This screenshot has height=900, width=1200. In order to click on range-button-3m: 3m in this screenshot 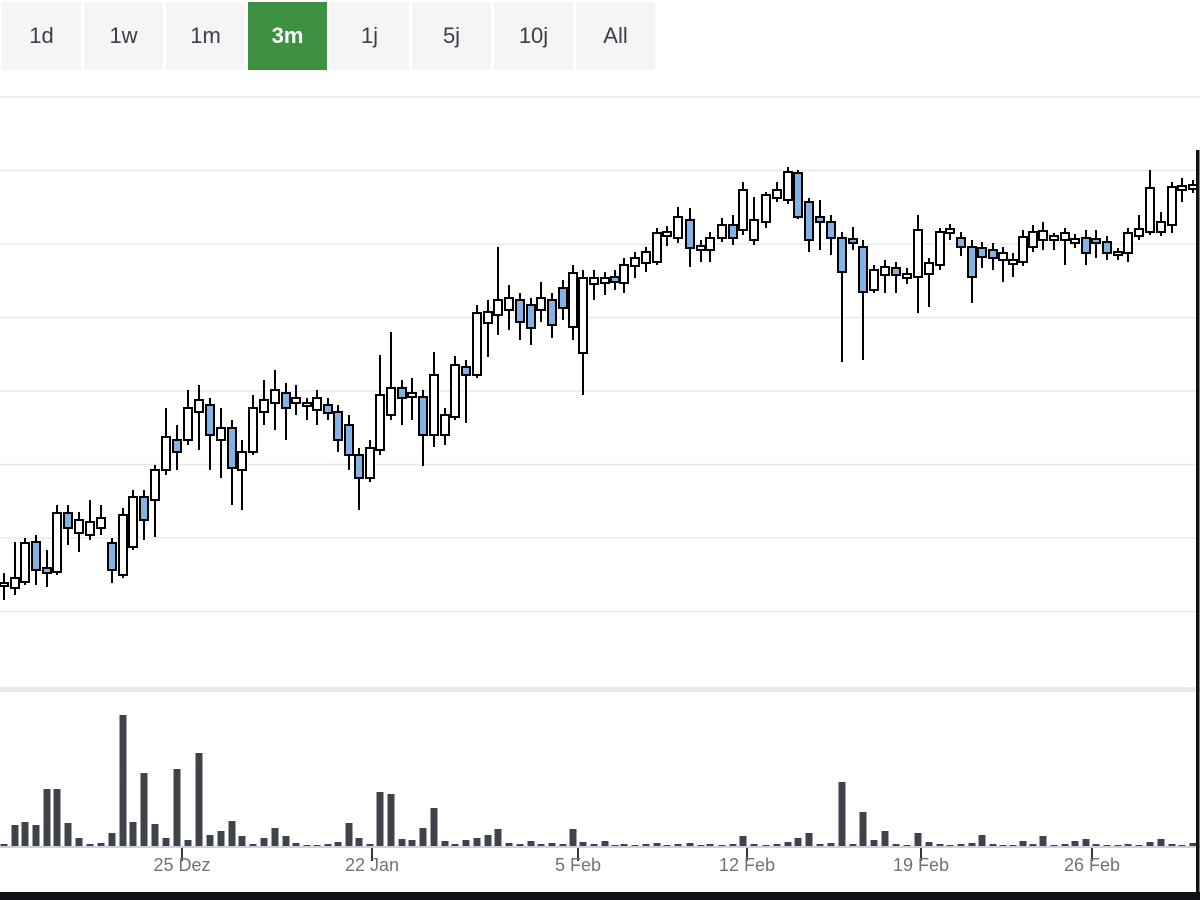, I will do `click(287, 36)`.